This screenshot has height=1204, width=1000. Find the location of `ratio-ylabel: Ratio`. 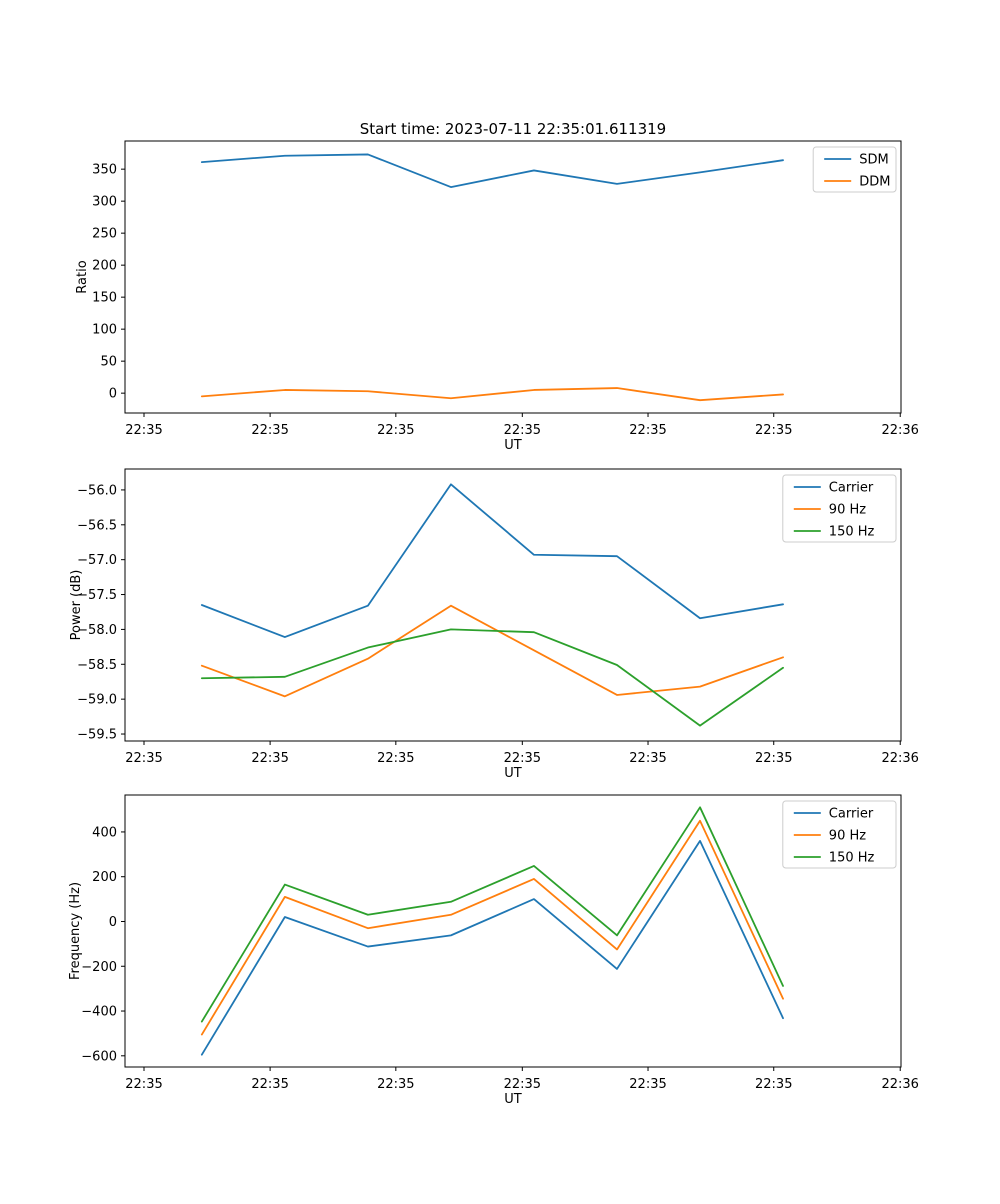

ratio-ylabel: Ratio is located at coordinates (82, 276).